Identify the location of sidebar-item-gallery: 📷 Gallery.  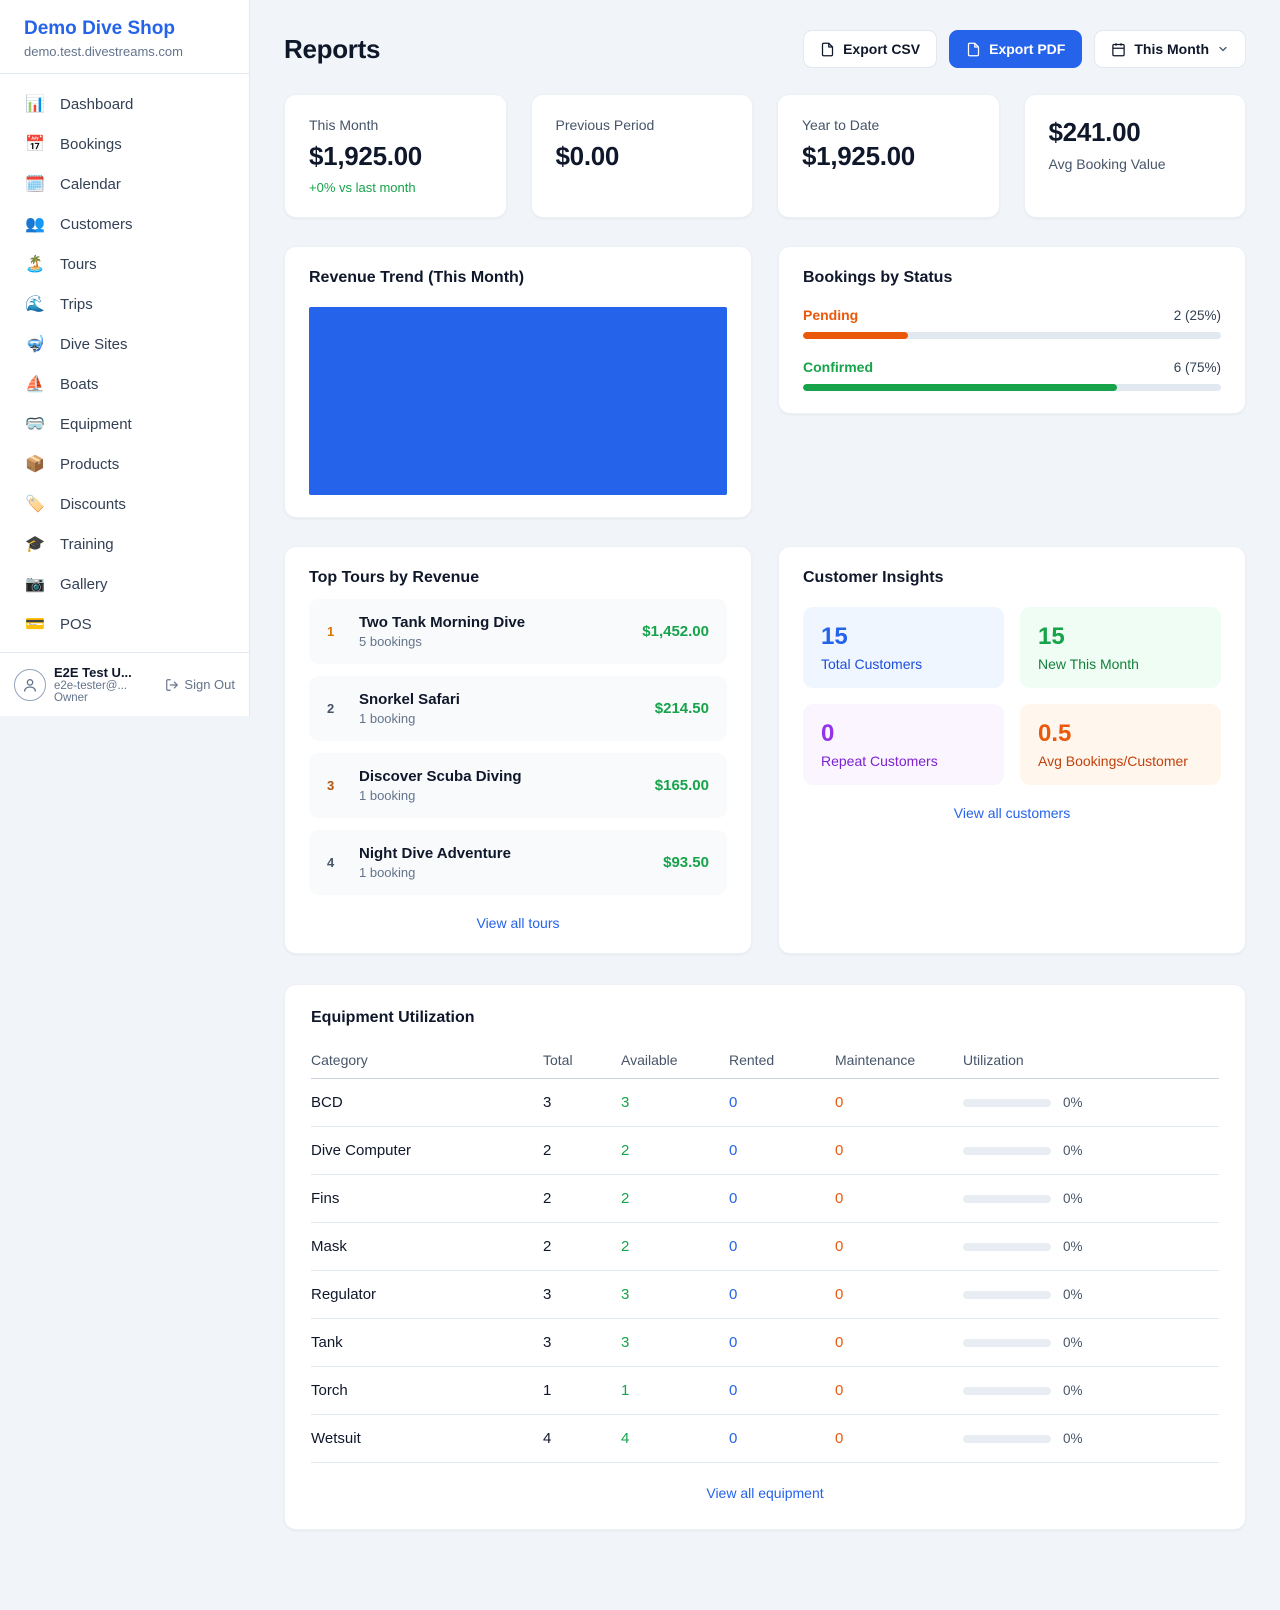
(124, 584).